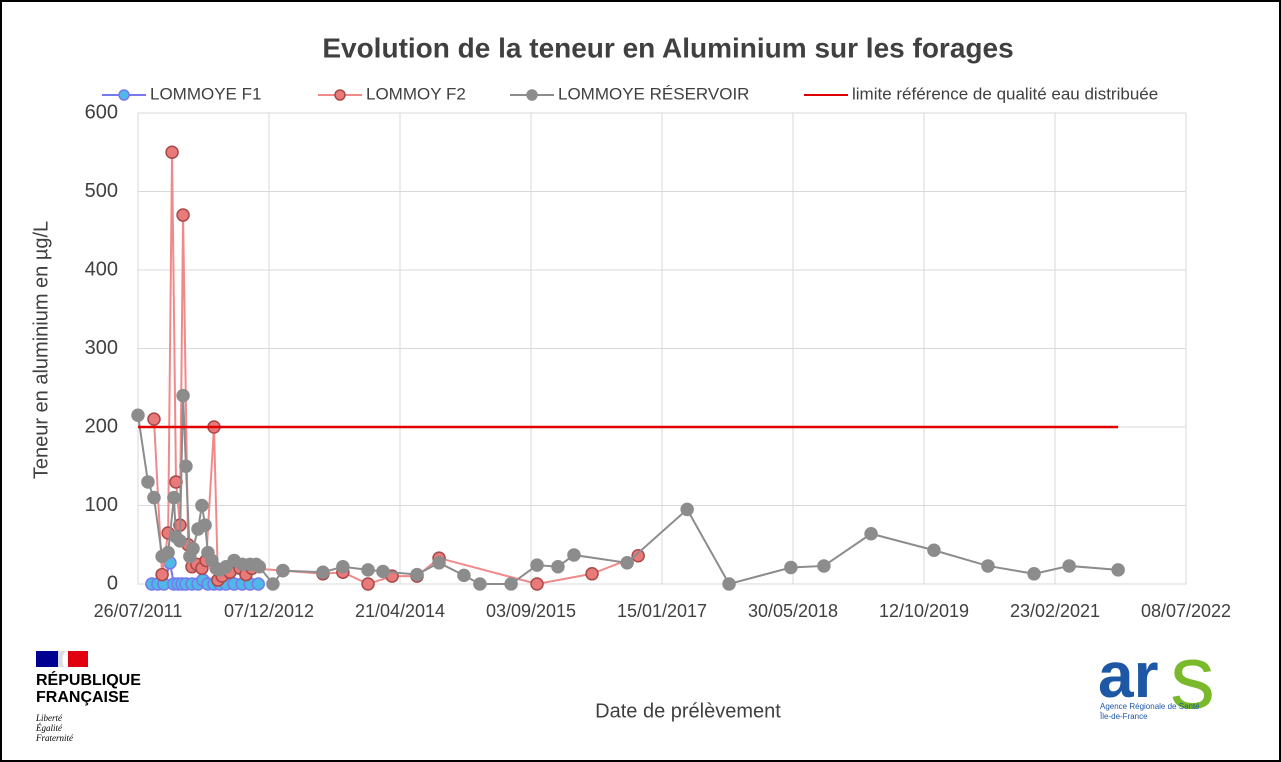 This screenshot has width=1281, height=762. What do you see at coordinates (531, 611) in the screenshot?
I see `x-tick-label: 03/09/2015` at bounding box center [531, 611].